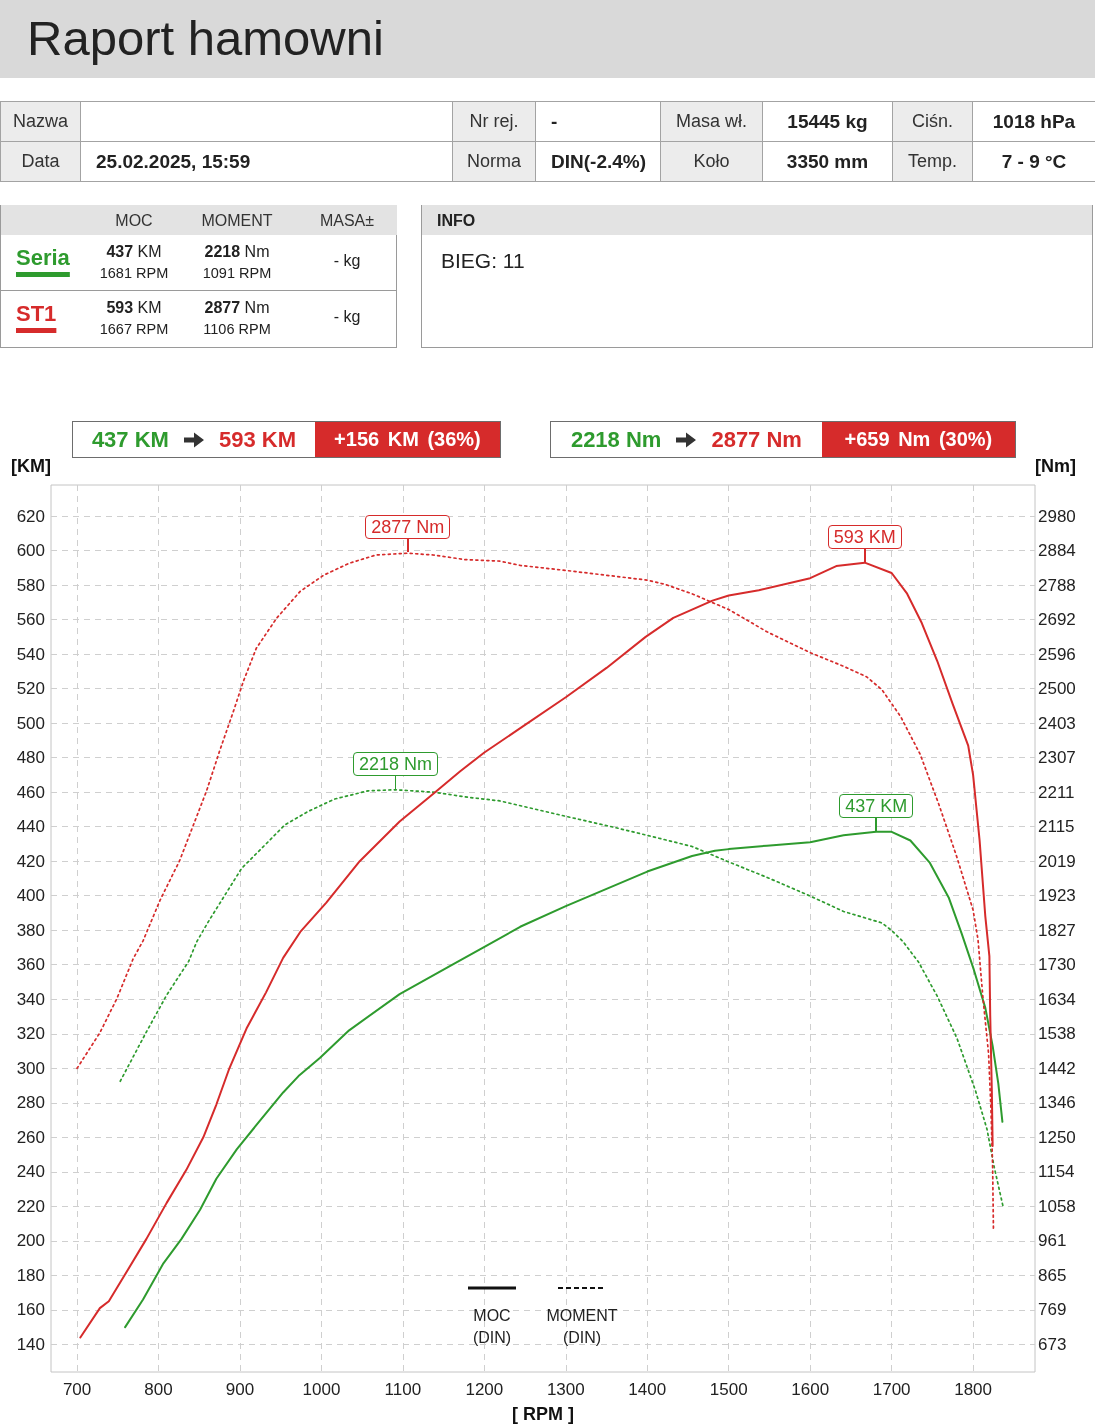  What do you see at coordinates (30, 792) in the screenshot?
I see `y-tick-label: 460` at bounding box center [30, 792].